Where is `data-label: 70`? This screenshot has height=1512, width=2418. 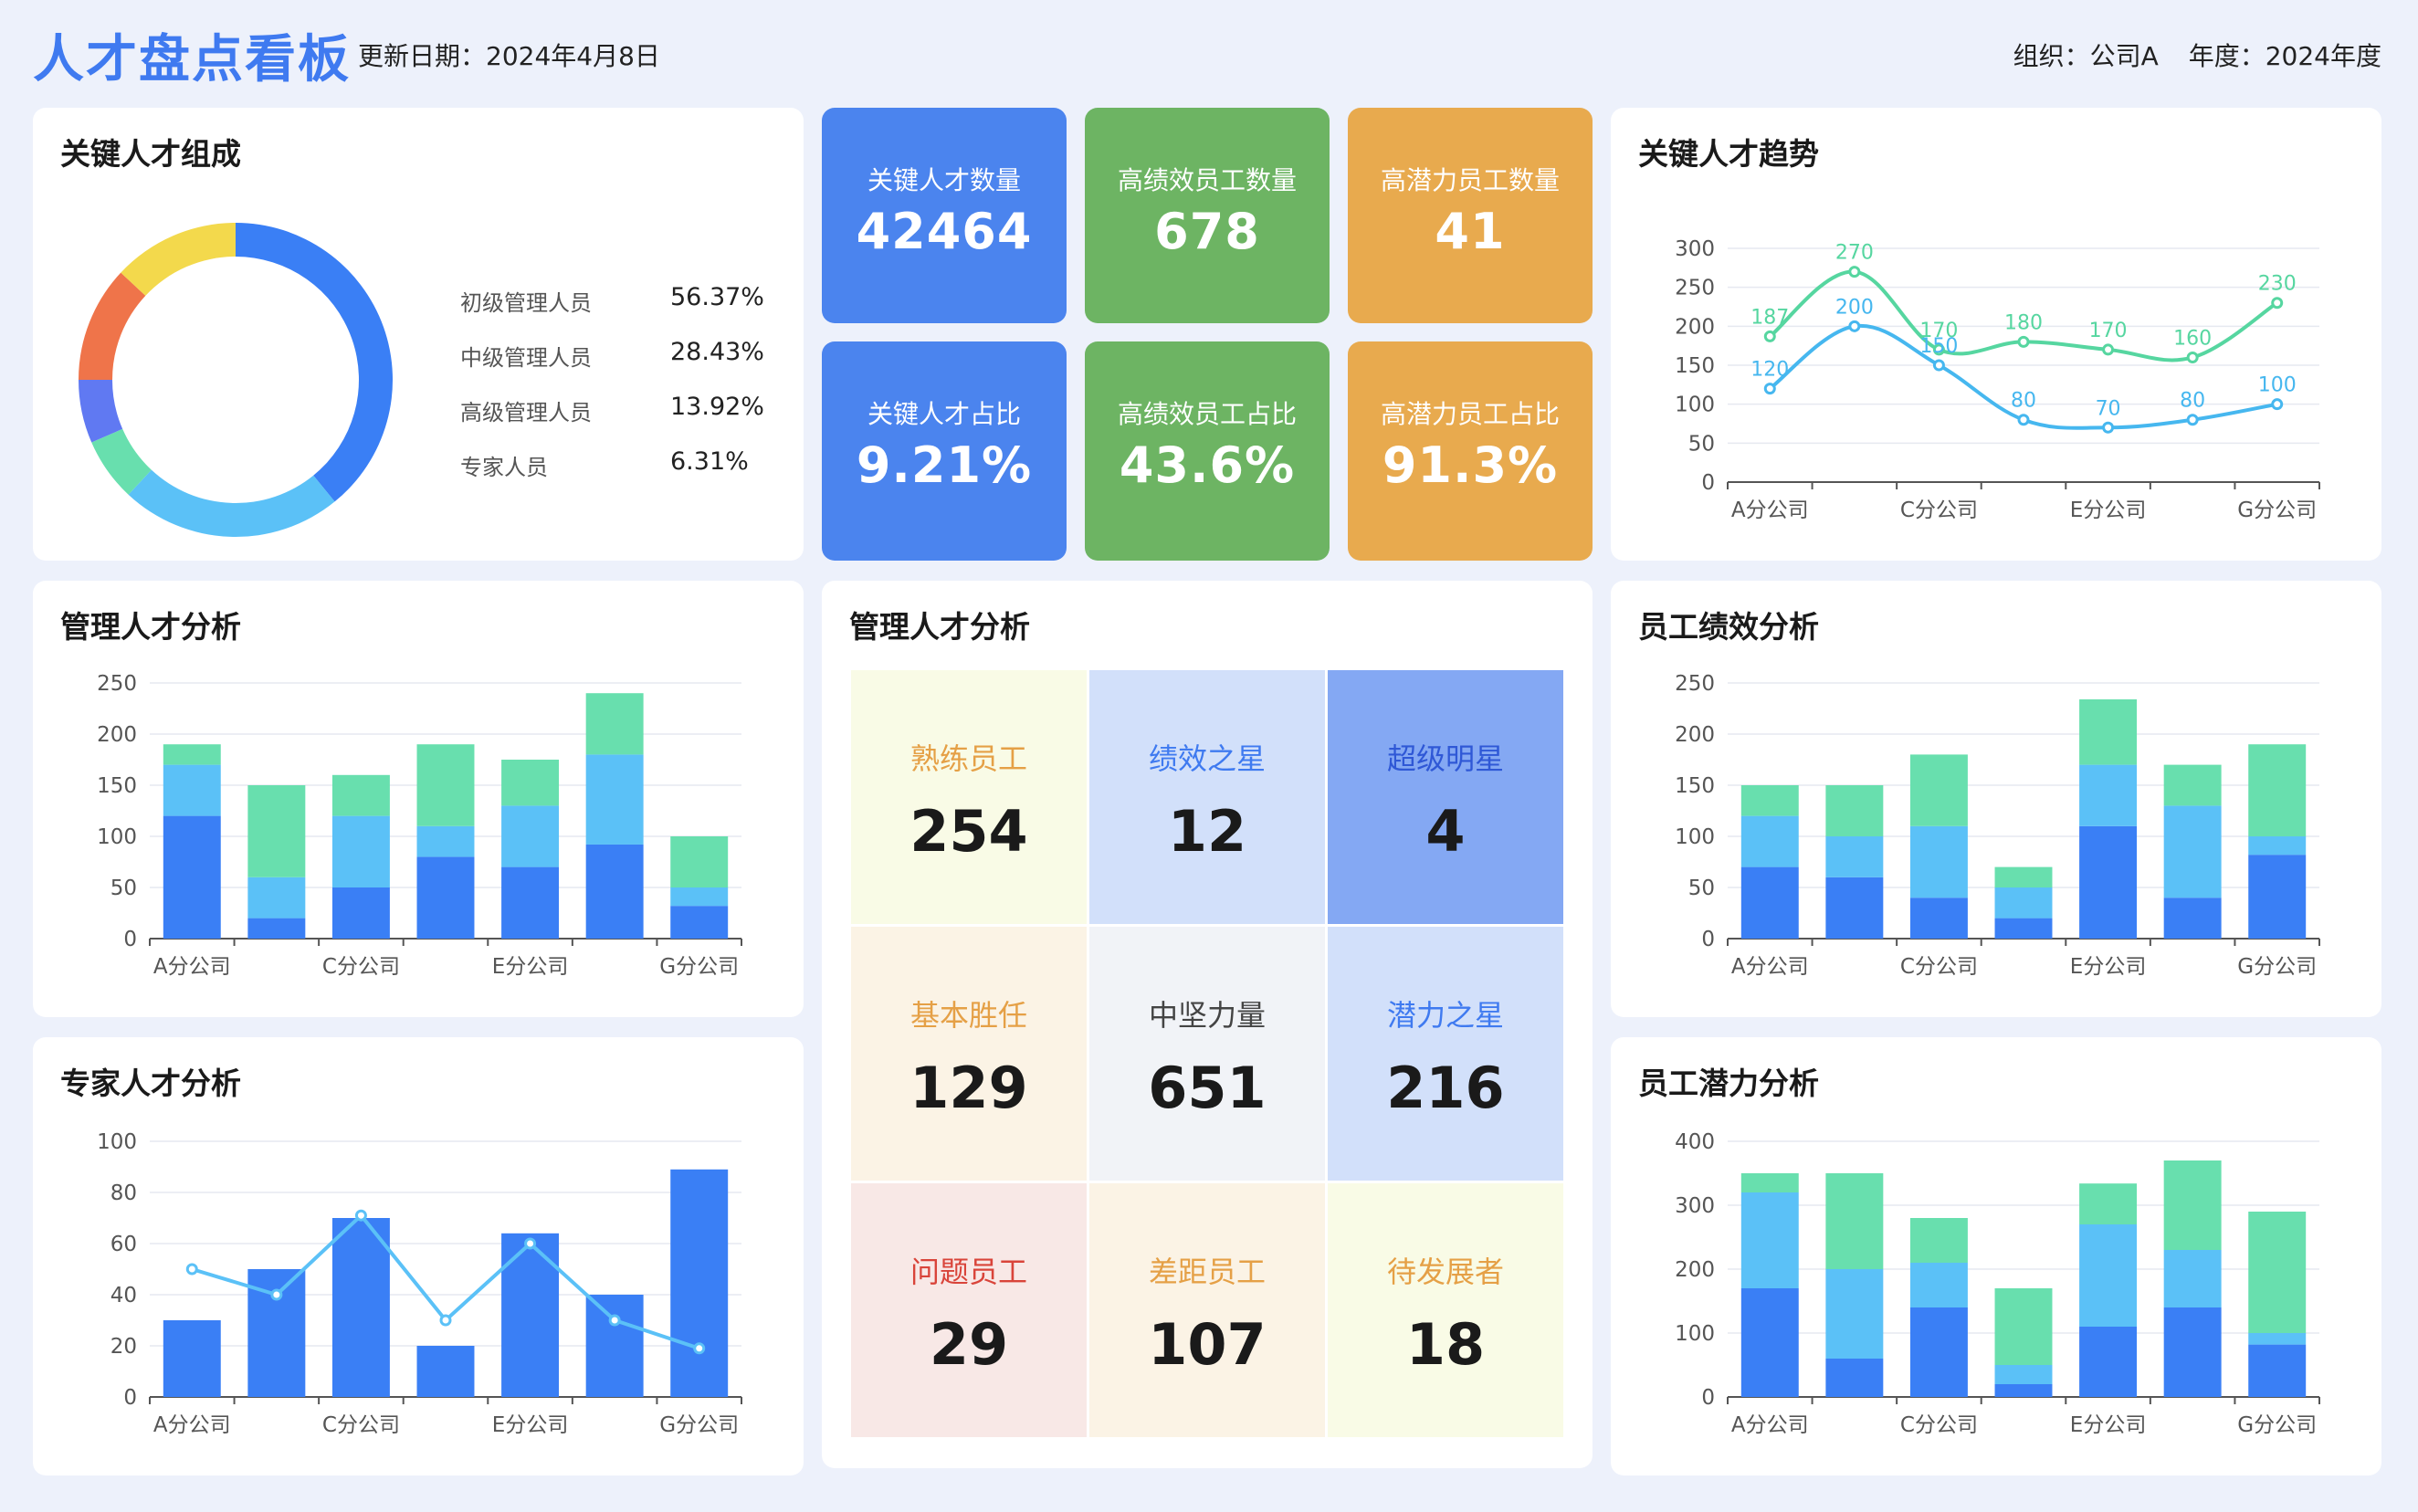
data-label: 70 is located at coordinates (2108, 408).